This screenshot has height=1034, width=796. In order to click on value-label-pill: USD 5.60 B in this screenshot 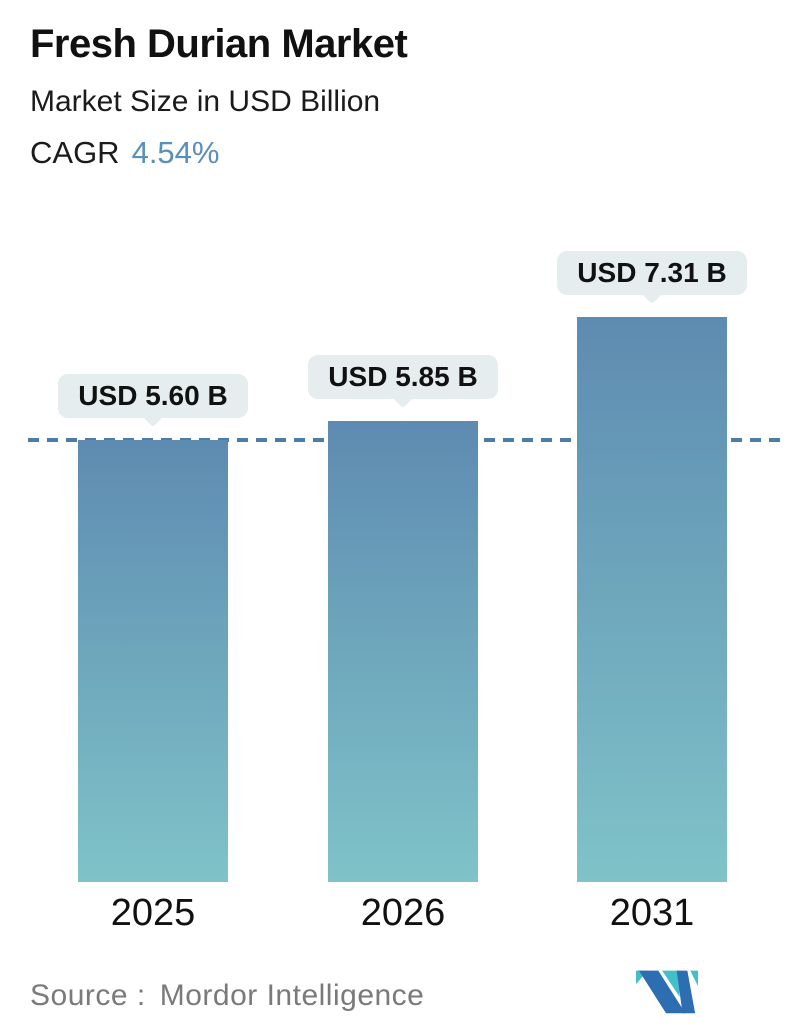, I will do `click(153, 401)`.